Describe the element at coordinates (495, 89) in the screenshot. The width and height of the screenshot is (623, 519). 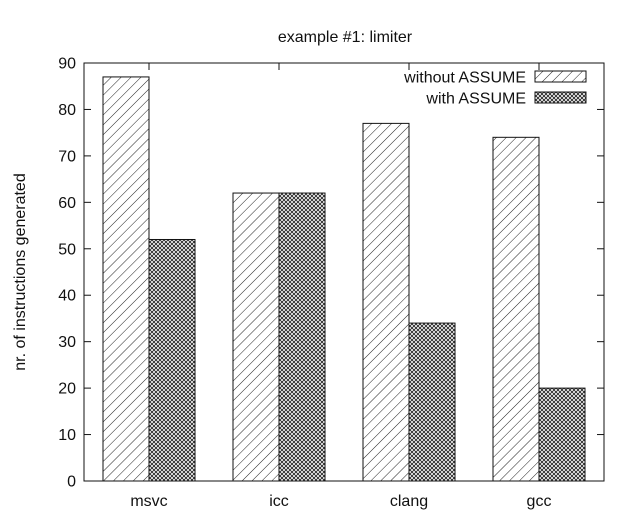
I see `legend: without ASSUME with ASSUME` at that location.